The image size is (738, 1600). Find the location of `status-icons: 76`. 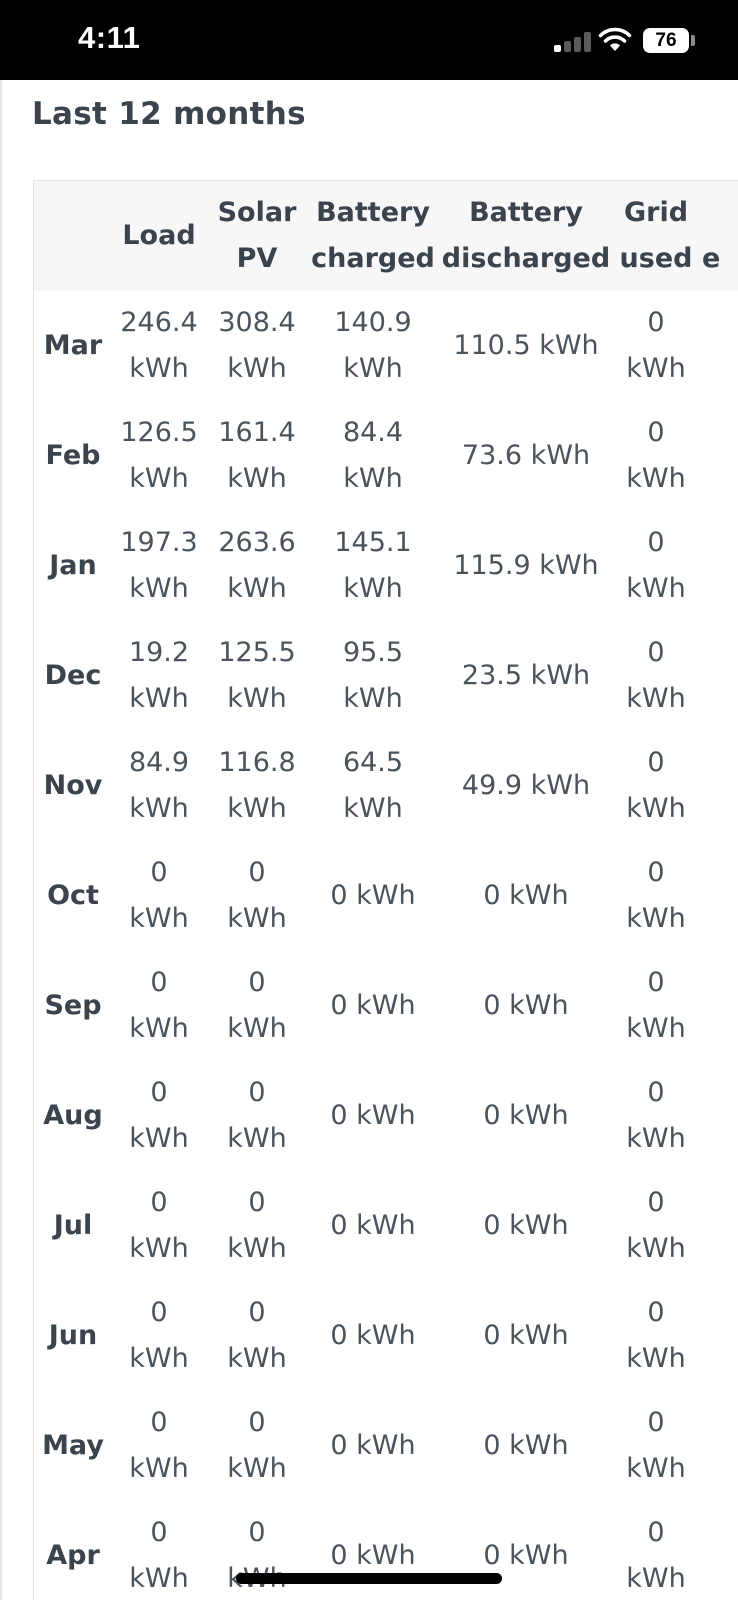

status-icons: 76 is located at coordinates (638, 40).